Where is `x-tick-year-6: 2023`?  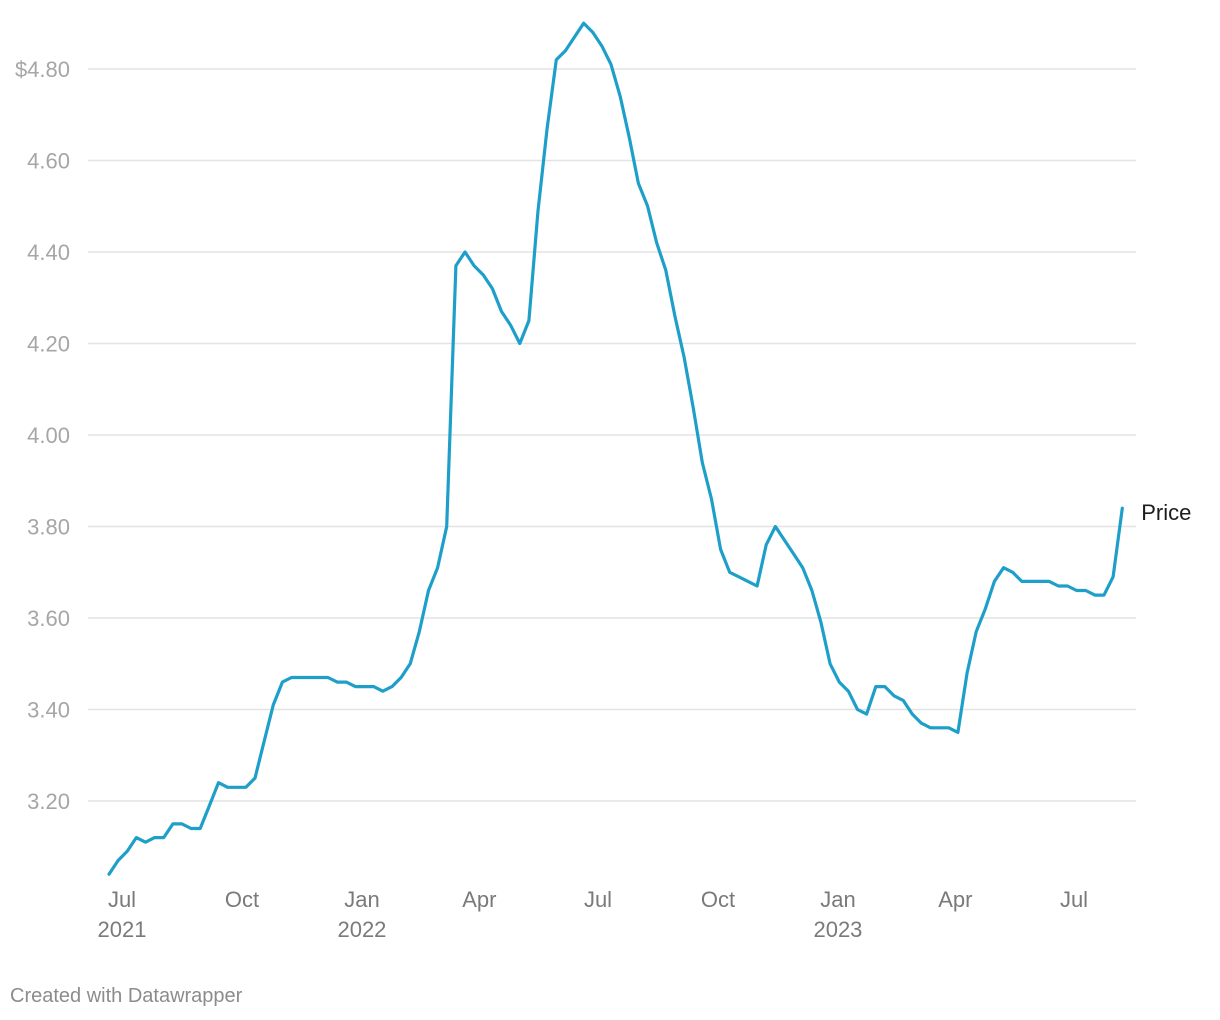
x-tick-year-6: 2023 is located at coordinates (837, 929).